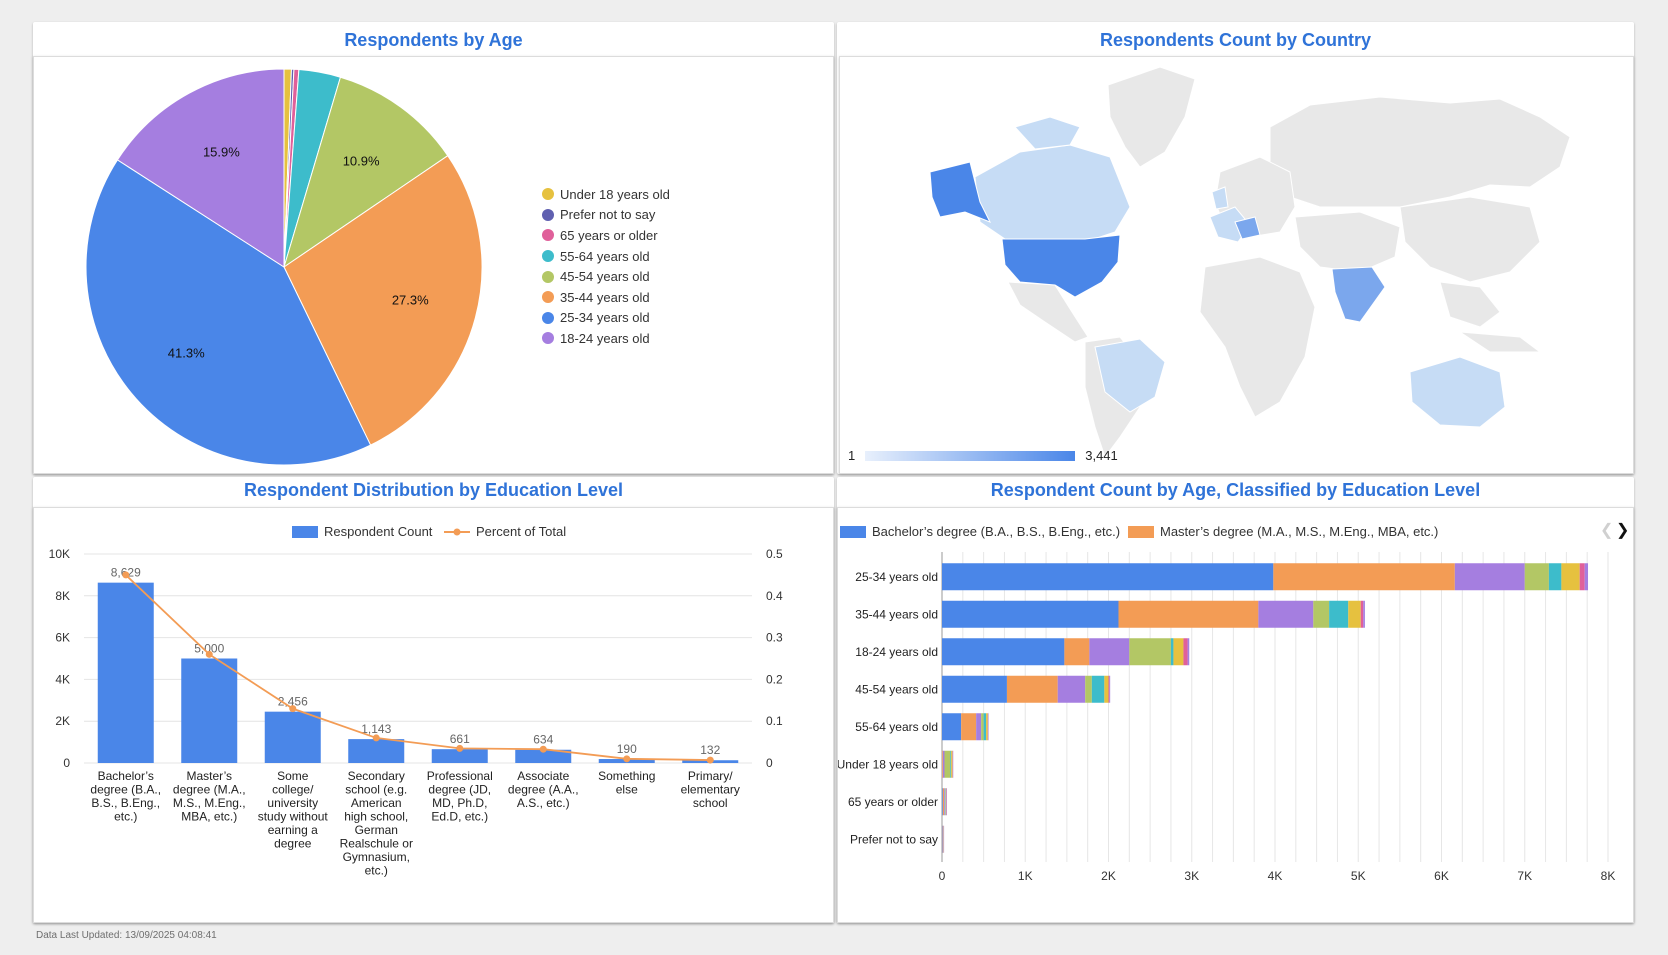  What do you see at coordinates (774, 638) in the screenshot?
I see `y2-tick-label: 0.3` at bounding box center [774, 638].